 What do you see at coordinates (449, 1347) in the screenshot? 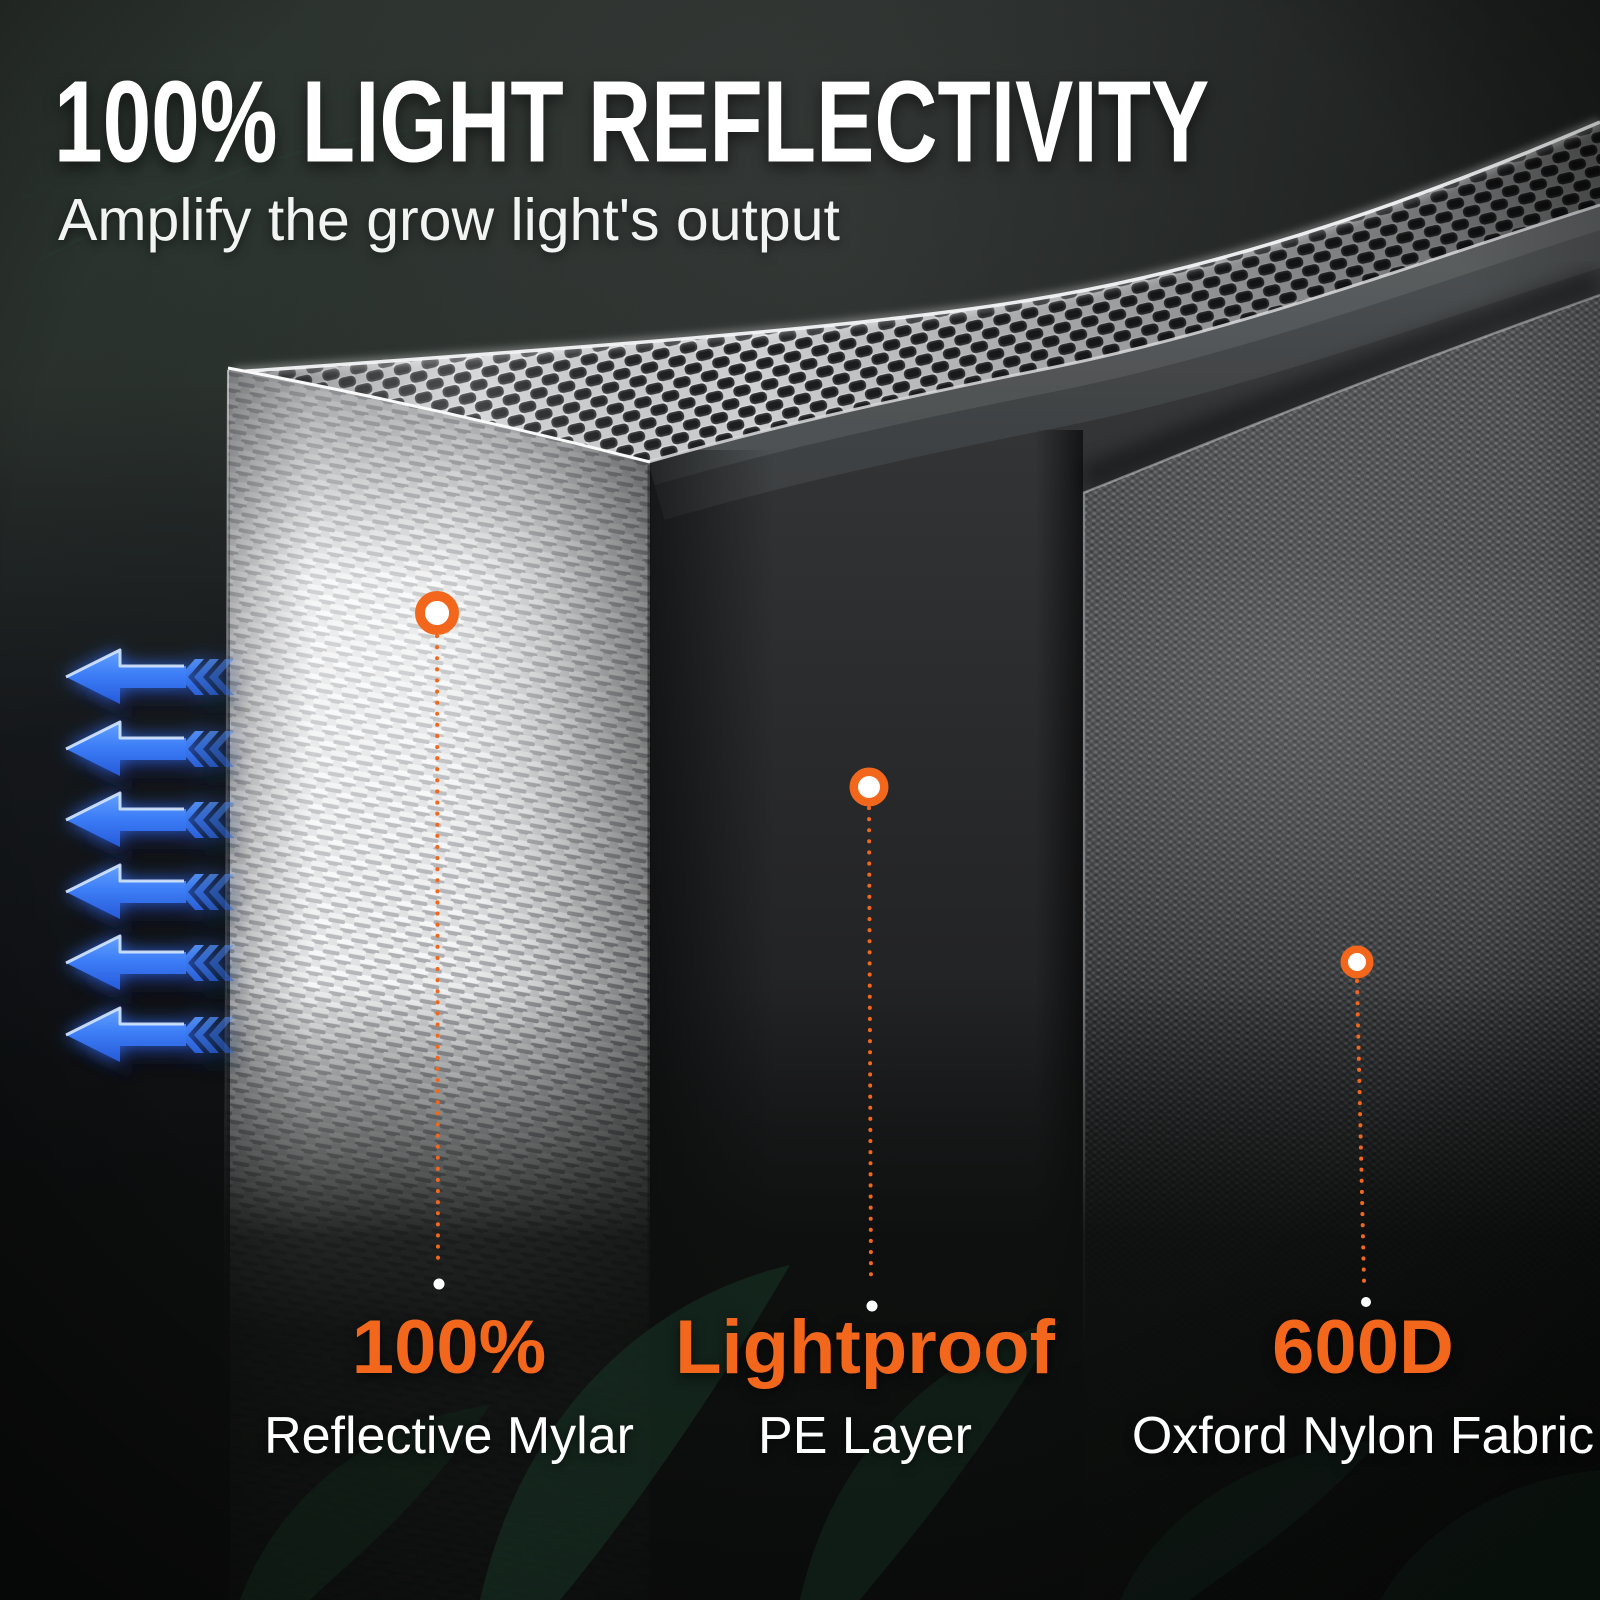
I see `layer-callout: 100%` at bounding box center [449, 1347].